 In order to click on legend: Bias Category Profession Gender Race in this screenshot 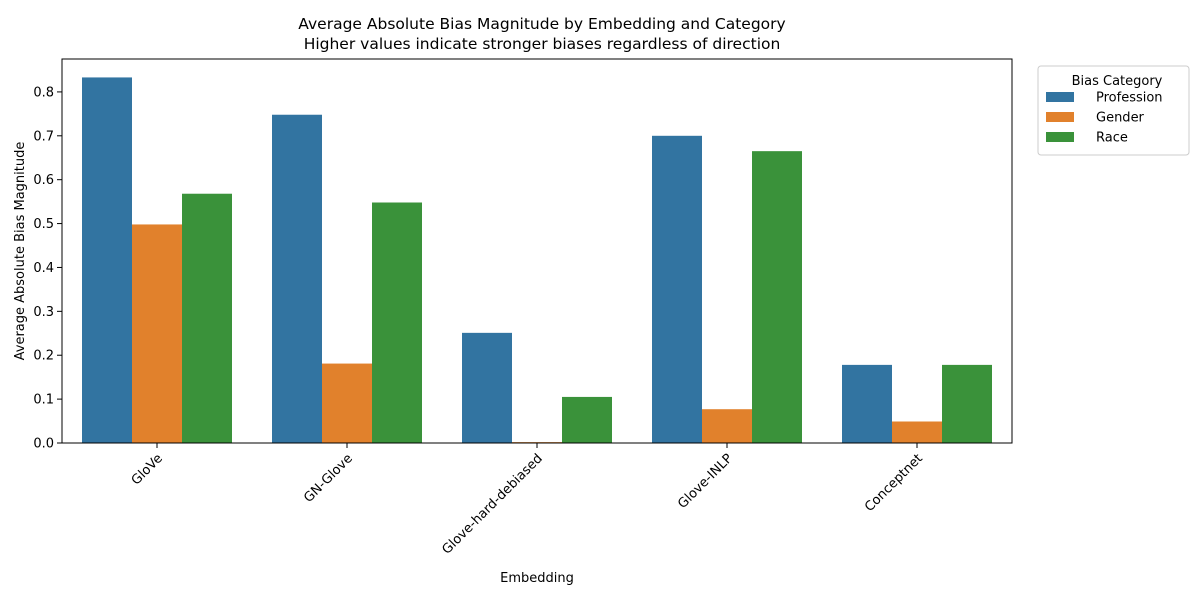, I will do `click(1113, 110)`.